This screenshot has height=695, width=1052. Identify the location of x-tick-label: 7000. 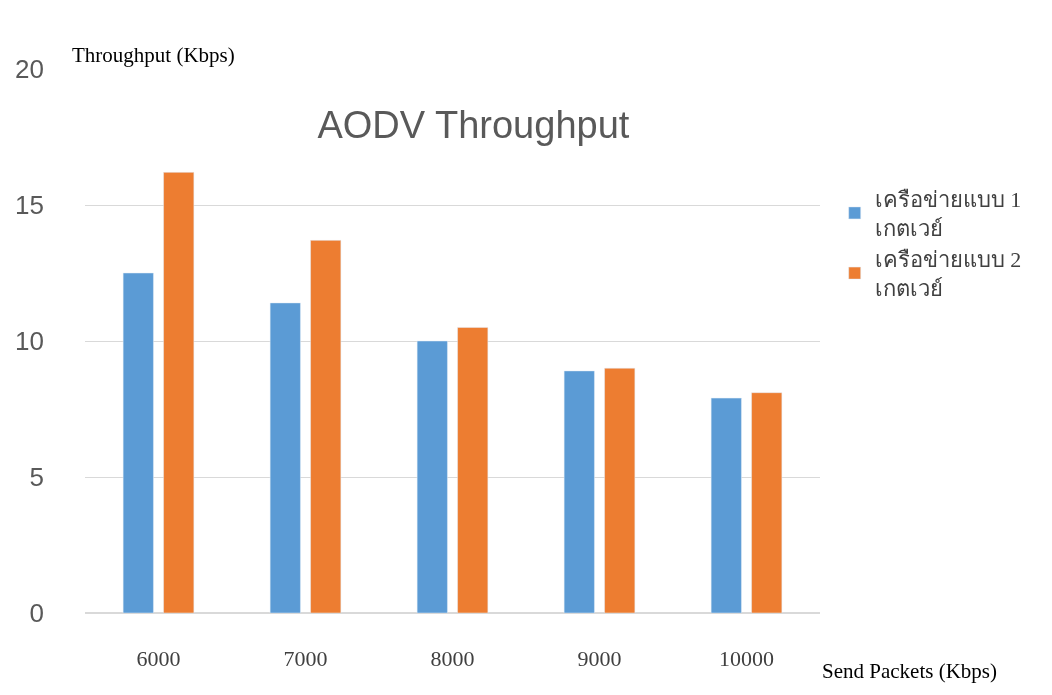
(305, 658).